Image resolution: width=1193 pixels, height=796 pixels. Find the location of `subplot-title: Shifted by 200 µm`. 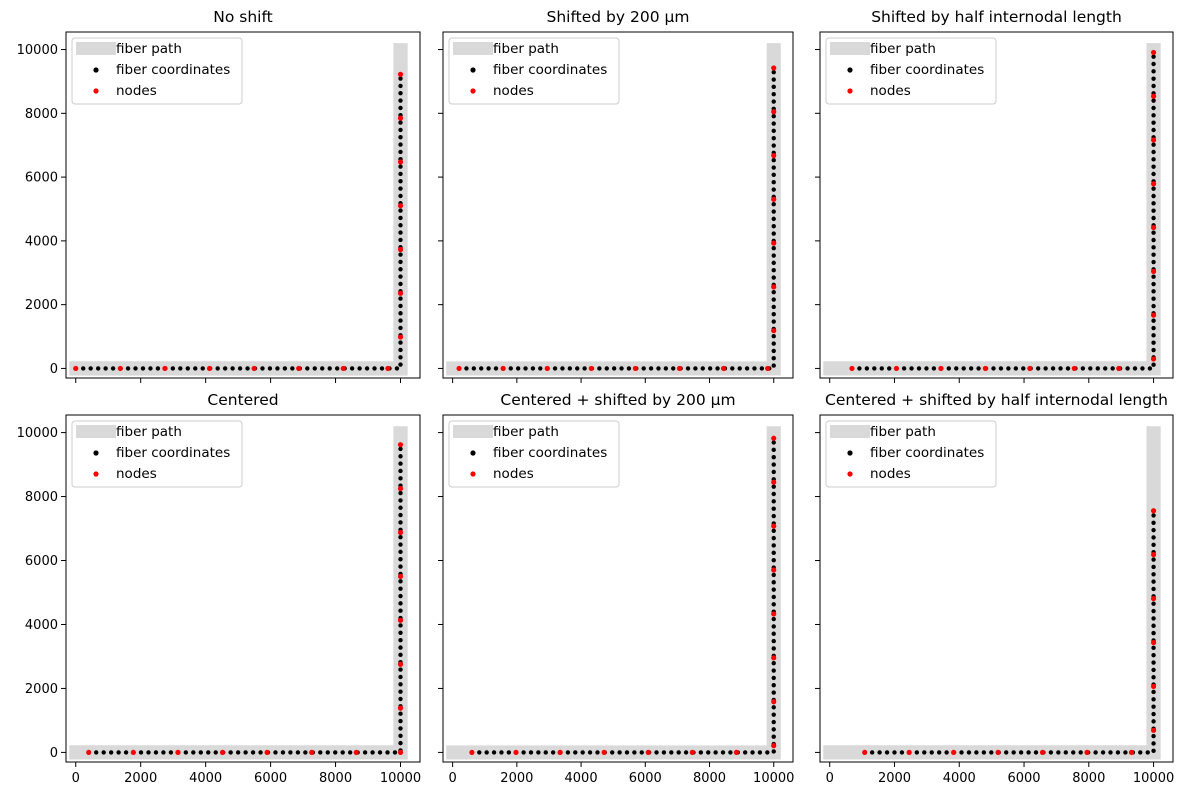

subplot-title: Shifted by 200 µm is located at coordinates (618, 17).